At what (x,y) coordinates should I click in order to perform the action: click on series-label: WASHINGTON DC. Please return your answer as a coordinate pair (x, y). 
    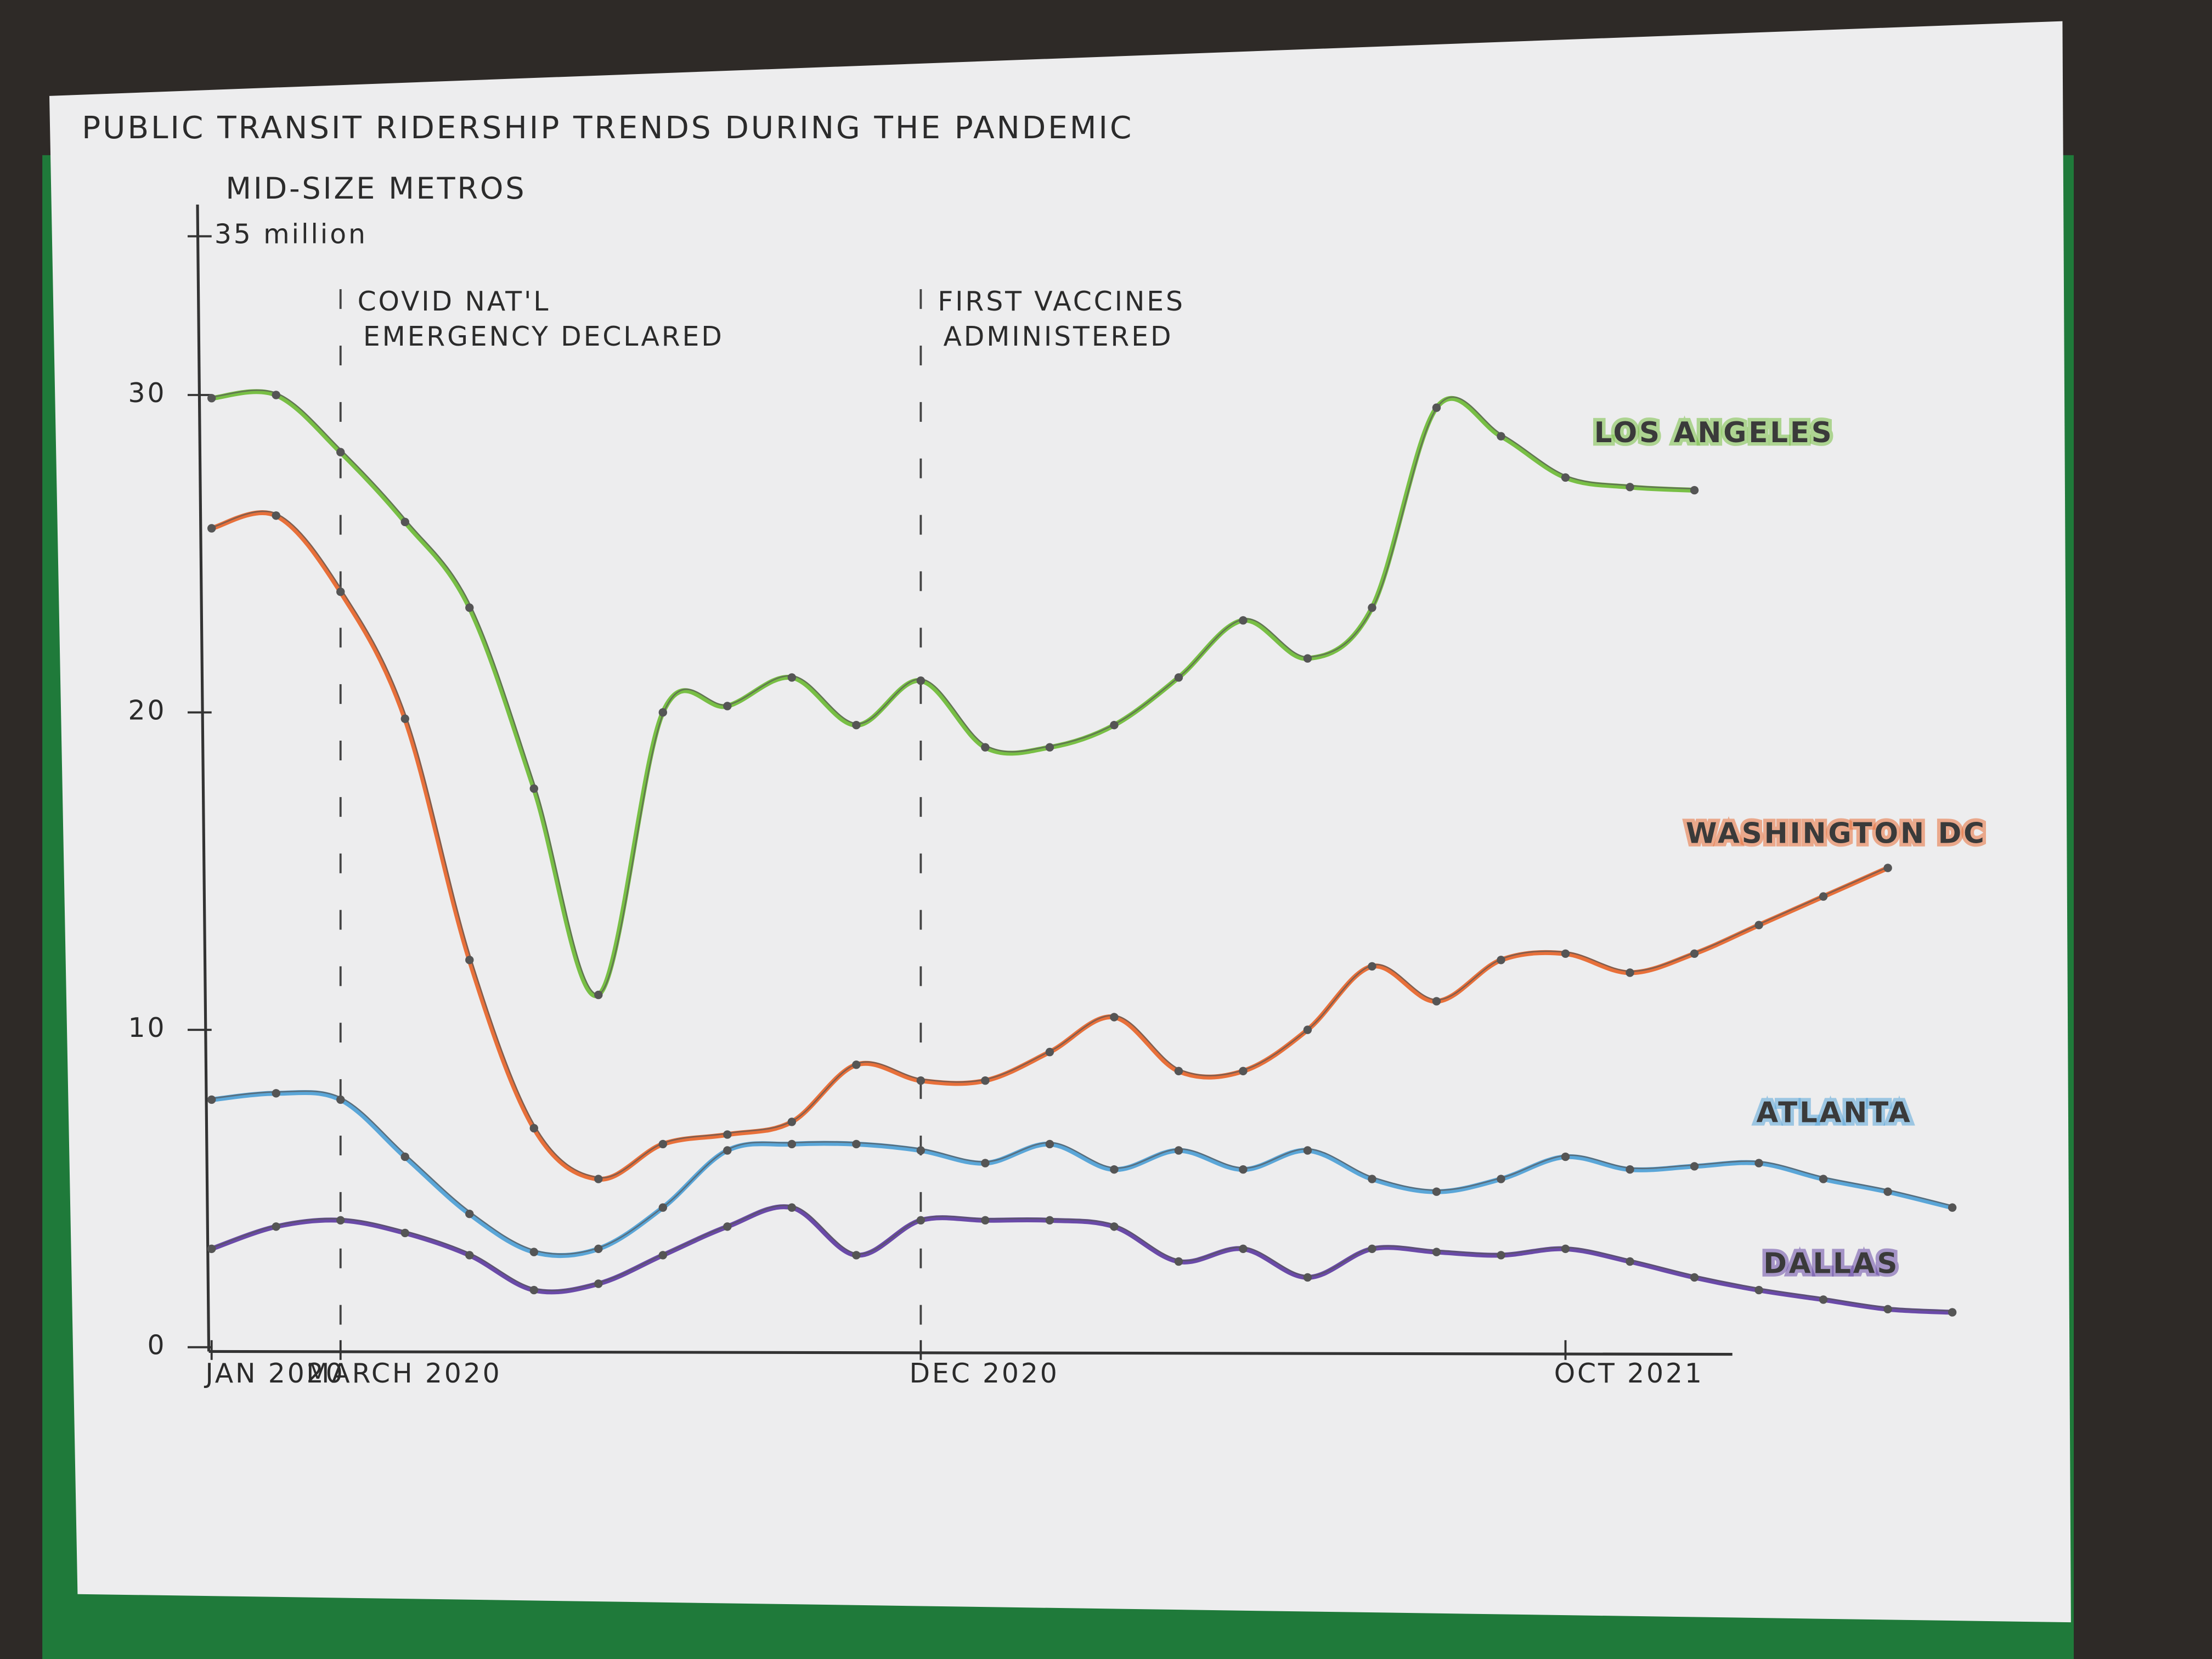
    Looking at the image, I should click on (1837, 833).